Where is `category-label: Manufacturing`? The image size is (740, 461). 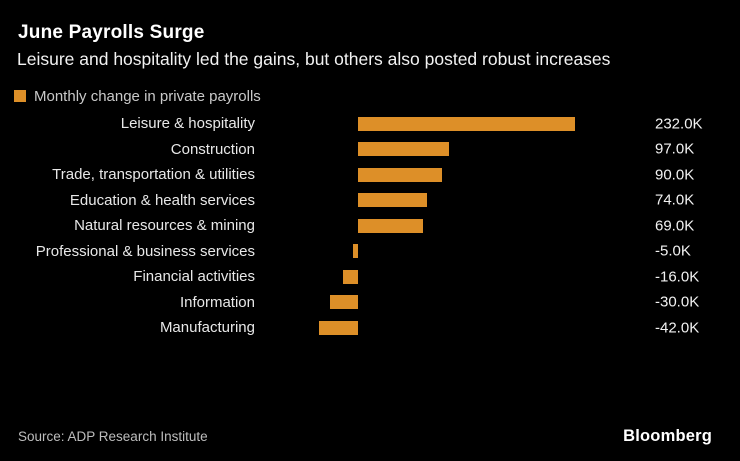
category-label: Manufacturing is located at coordinates (207, 328).